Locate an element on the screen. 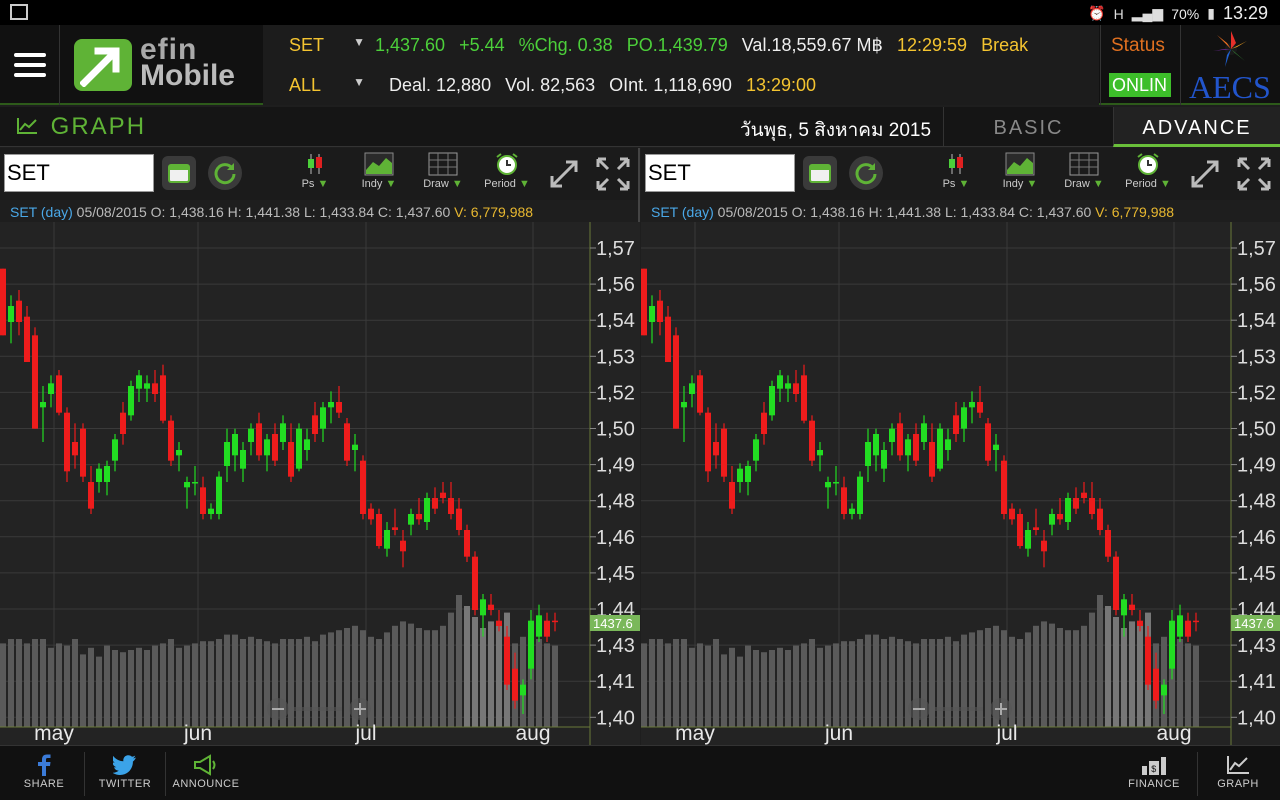 Image resolution: width=1280 pixels, height=800 pixels. tab-advance: ADVANCE is located at coordinates (1196, 127).